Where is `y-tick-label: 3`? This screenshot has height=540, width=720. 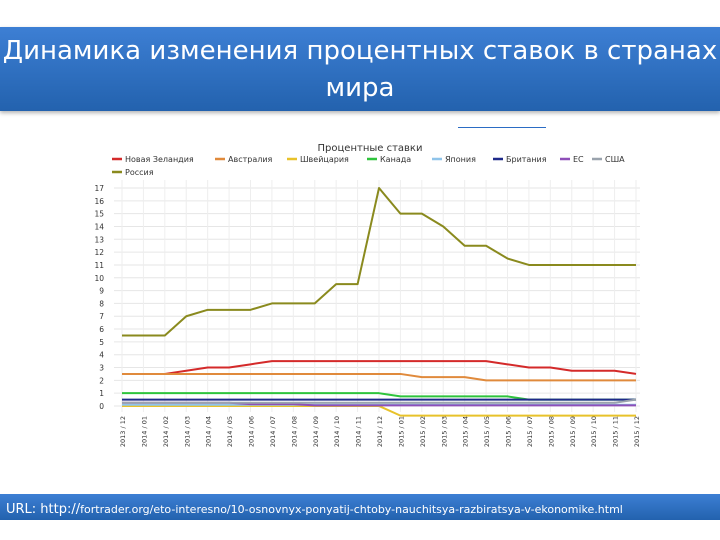 y-tick-label: 3 is located at coordinates (101, 368).